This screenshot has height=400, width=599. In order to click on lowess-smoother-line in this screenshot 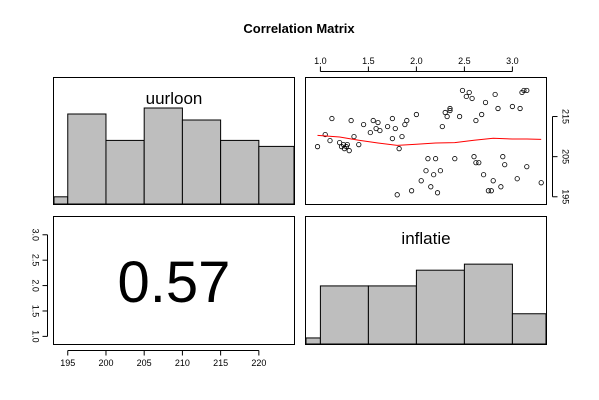, I will do `click(429, 140)`.